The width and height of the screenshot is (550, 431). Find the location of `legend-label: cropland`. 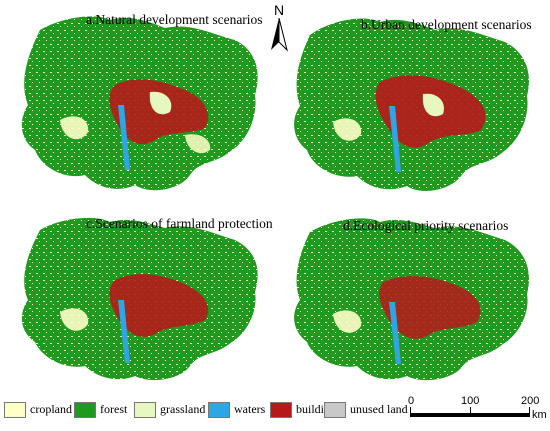

legend-label: cropland is located at coordinates (51, 409).